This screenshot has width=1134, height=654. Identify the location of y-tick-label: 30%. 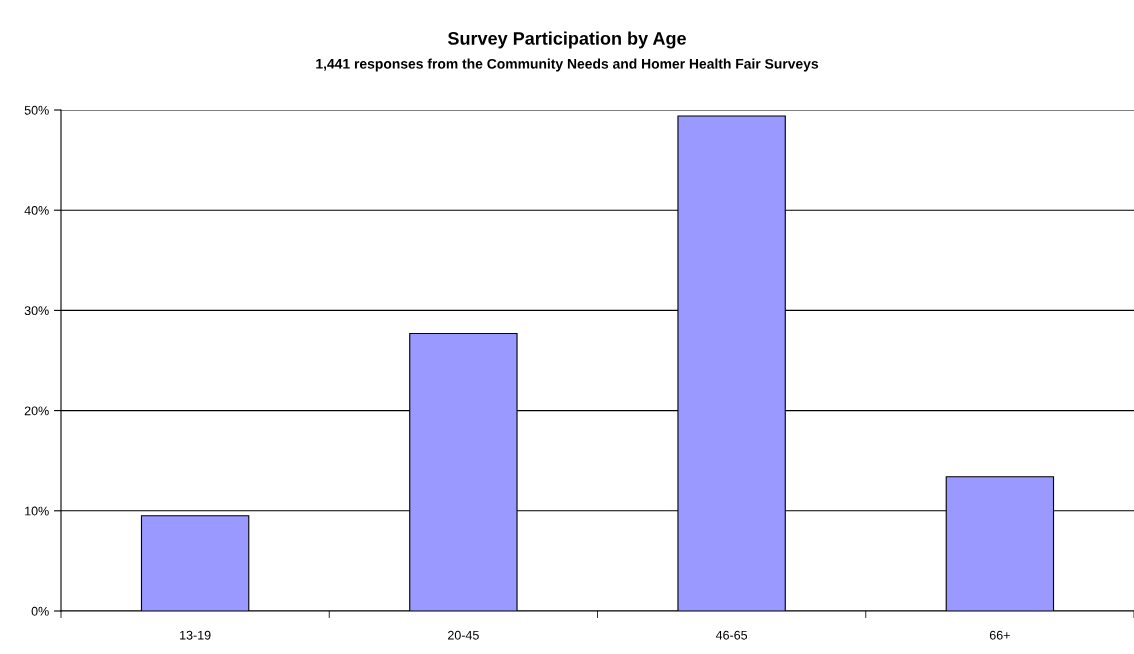
(36, 311).